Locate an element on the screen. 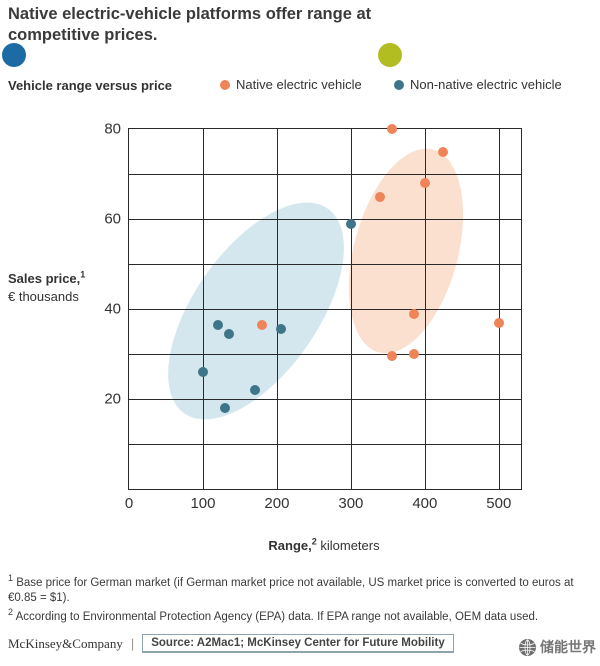  x-tick-label: 300 is located at coordinates (351, 503).